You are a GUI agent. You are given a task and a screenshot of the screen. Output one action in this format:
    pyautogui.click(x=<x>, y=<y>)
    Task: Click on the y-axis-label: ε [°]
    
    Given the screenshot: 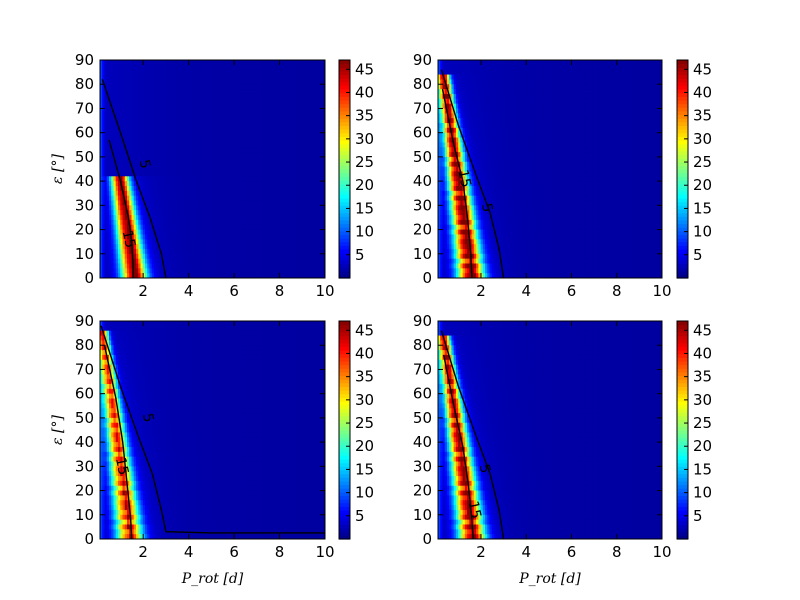 What is the action you would take?
    pyautogui.click(x=58, y=430)
    